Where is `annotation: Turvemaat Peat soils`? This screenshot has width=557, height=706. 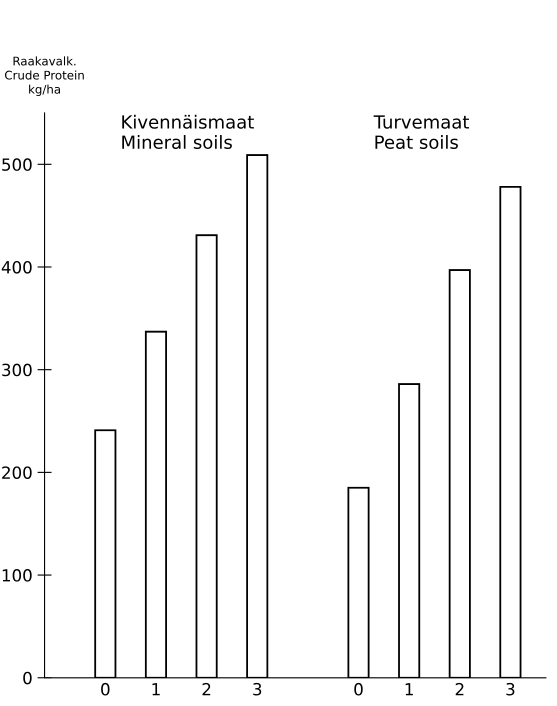 annotation: Turvemaat Peat soils is located at coordinates (422, 132).